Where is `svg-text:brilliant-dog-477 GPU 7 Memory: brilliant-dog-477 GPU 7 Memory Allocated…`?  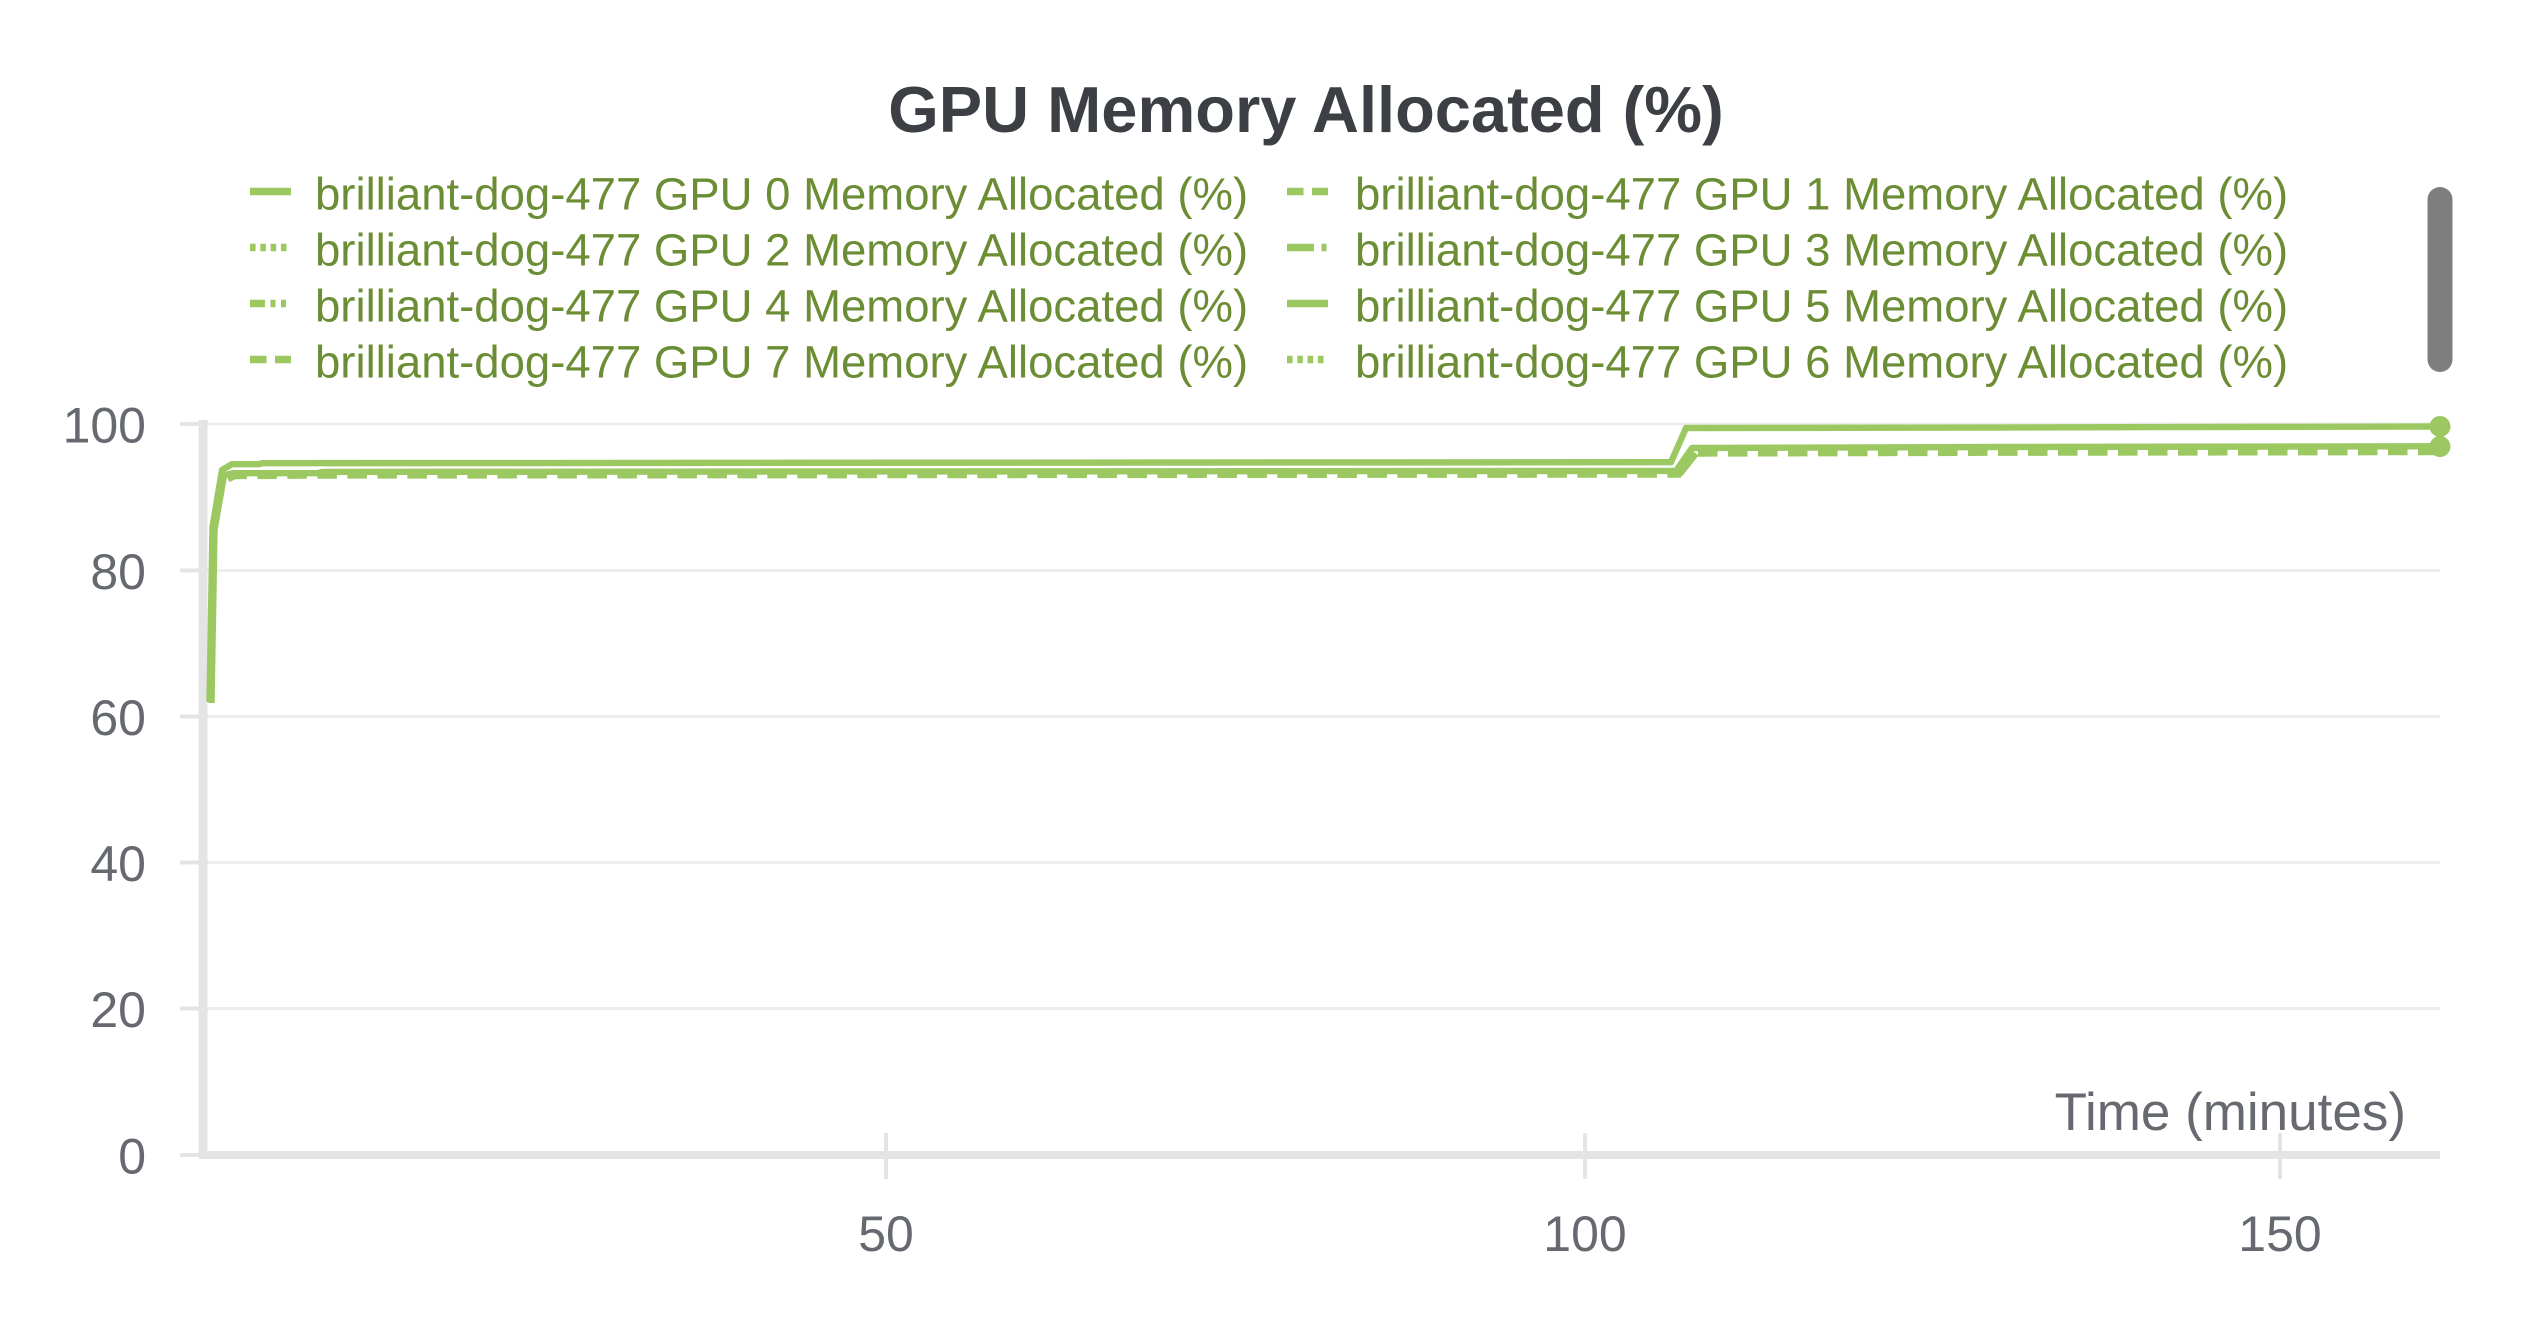
svg-text:brilliant-dog-477 GPU 7 Memory: brilliant-dog-477 GPU 7 Memory Allocated… is located at coordinates (781, 362).